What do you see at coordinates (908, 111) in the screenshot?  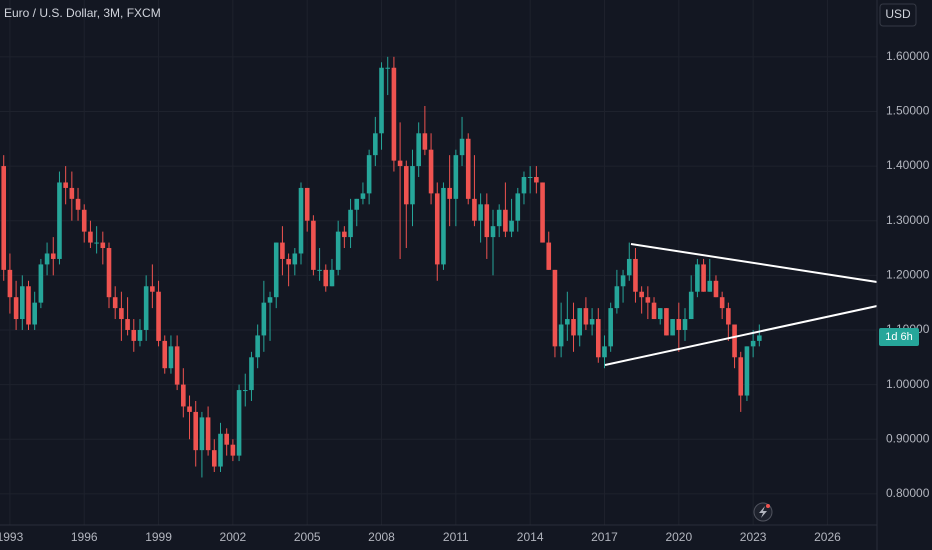 I see `y-tick-label: 1.50000` at bounding box center [908, 111].